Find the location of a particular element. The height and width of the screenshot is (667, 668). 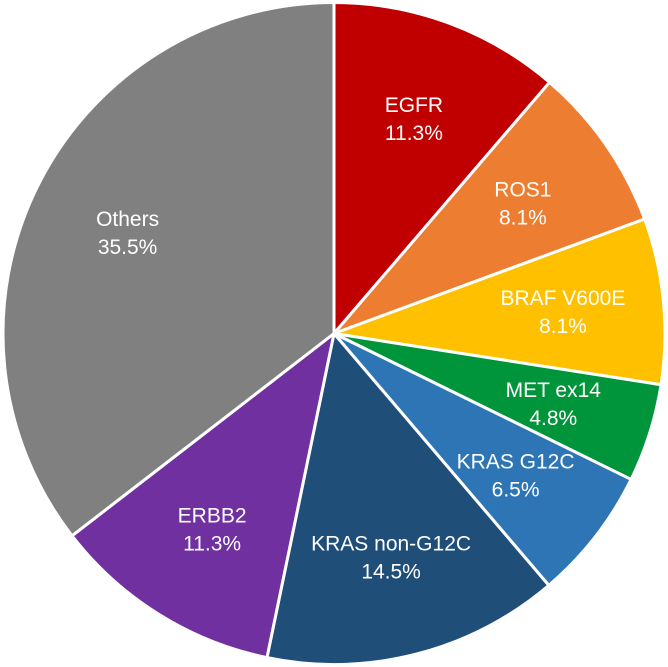

pie-slice-braf-v600e is located at coordinates (499, 302).